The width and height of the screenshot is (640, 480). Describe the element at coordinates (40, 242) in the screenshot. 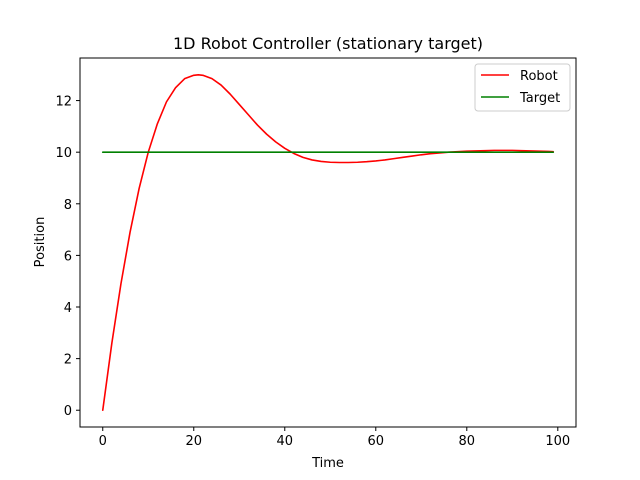

I see `y-axis-label: Position` at that location.